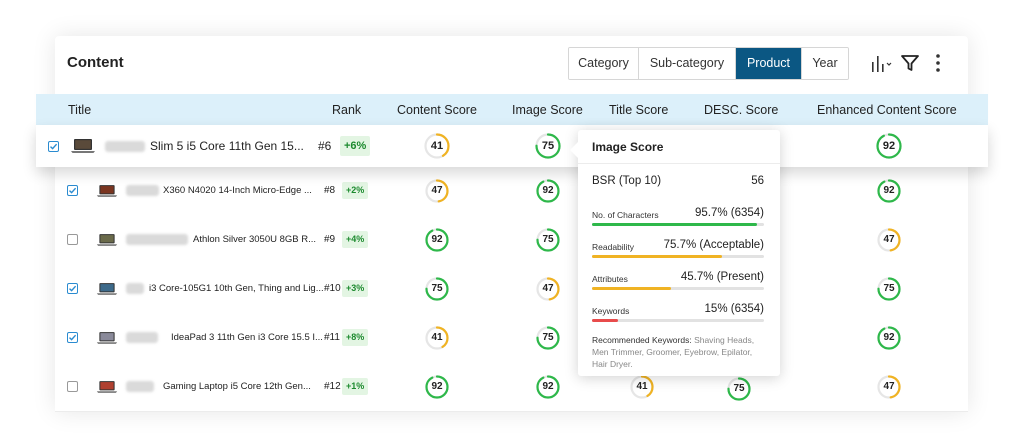  I want to click on table-row: Athlon Silver 3050U 8GB R... #9 +4% 92 75 47, so click(511, 240).